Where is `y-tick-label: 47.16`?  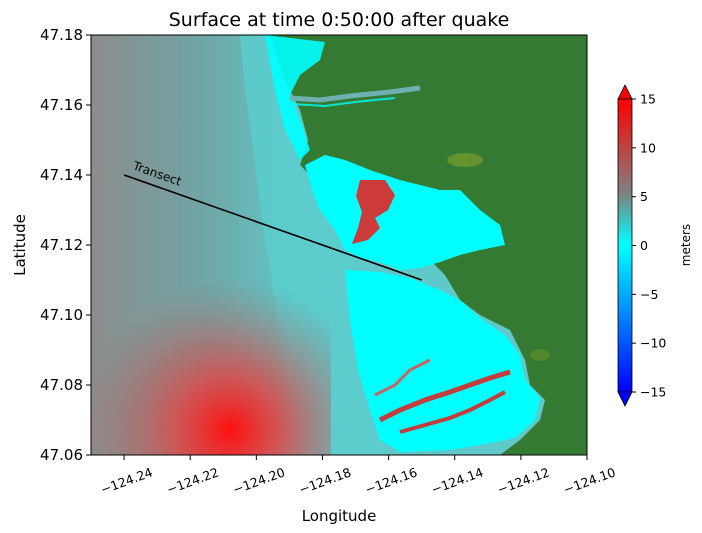 y-tick-label: 47.16 is located at coordinates (61, 105).